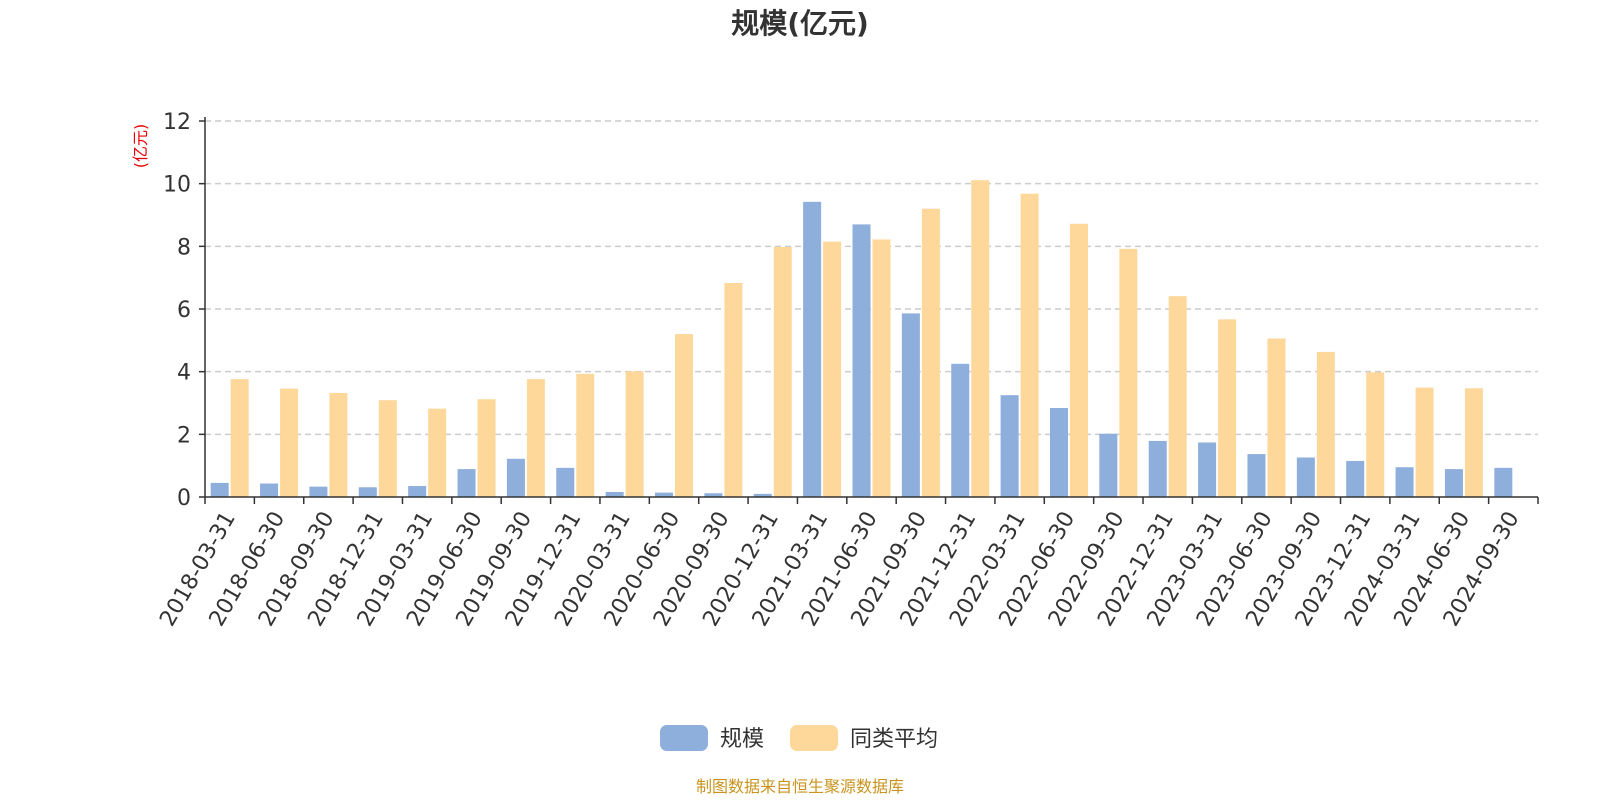  I want to click on legend-item-peer-average: 同类平均, so click(864, 738).